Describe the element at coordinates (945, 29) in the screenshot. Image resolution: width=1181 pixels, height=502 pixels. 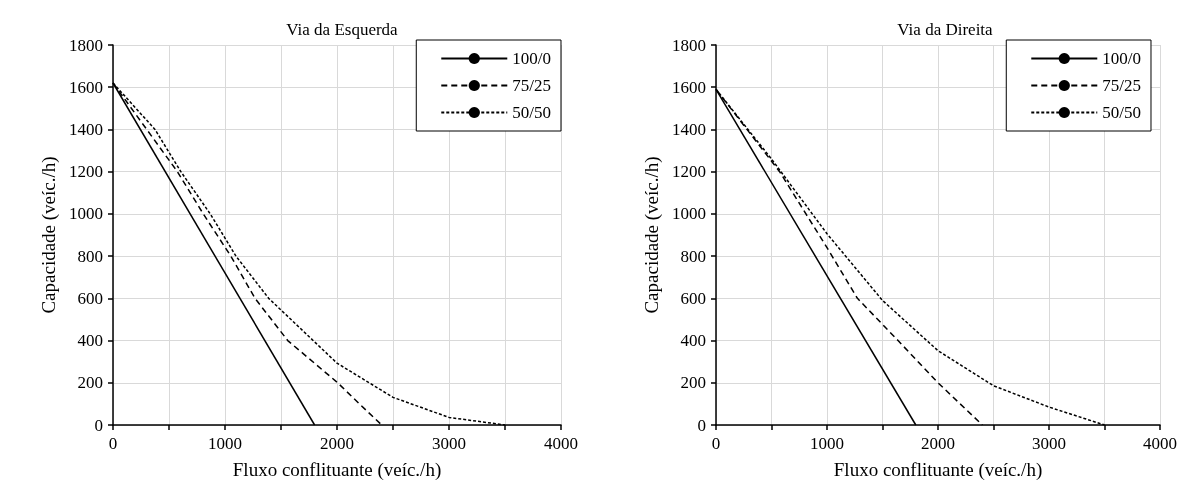
I see `chart-title: Via da Direita` at that location.